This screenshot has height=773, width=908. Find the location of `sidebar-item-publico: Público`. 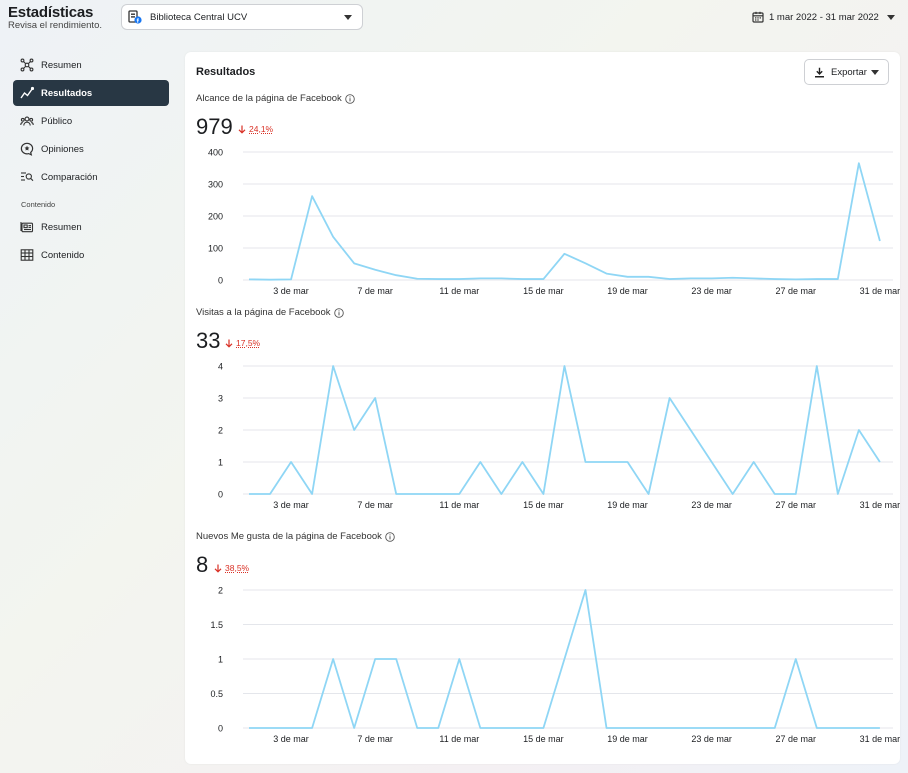

sidebar-item-publico: Público is located at coordinates (91, 121).